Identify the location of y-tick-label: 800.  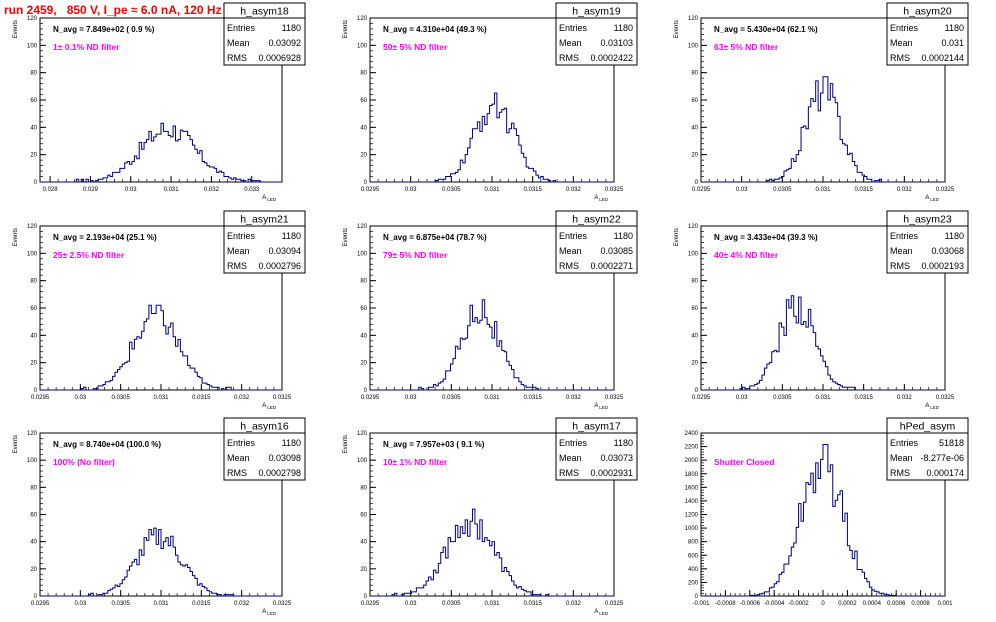
(693, 543).